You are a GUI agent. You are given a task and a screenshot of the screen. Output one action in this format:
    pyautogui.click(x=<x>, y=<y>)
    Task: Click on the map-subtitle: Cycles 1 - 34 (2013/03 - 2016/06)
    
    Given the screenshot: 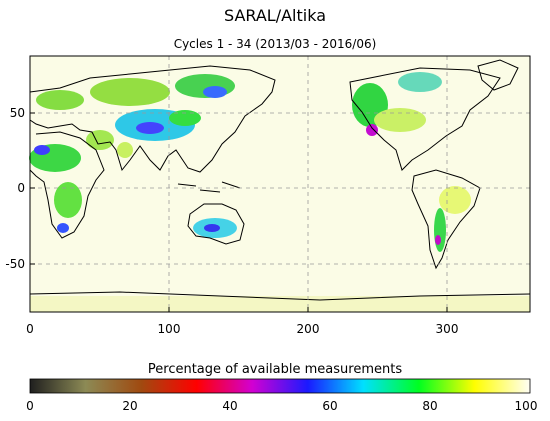 What is the action you would take?
    pyautogui.click(x=275, y=44)
    